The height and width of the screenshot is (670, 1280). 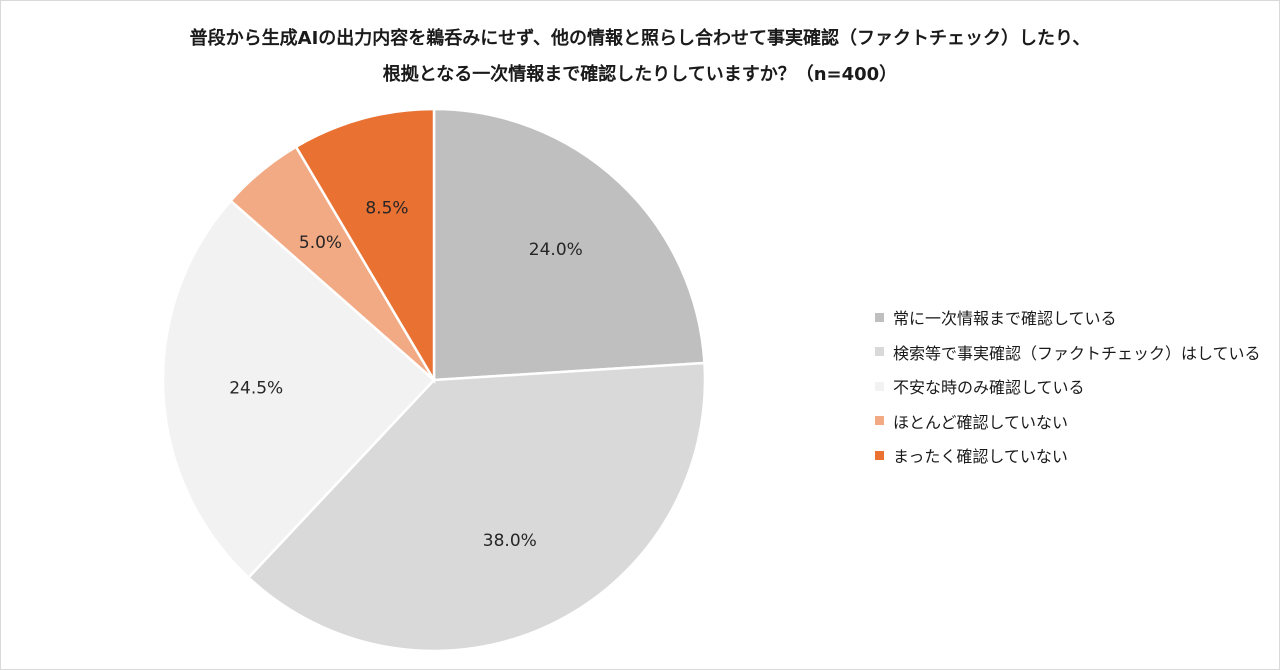 I want to click on legend-label: 検索等で事実確認（ファクトチェック）はしている, so click(x=1077, y=353).